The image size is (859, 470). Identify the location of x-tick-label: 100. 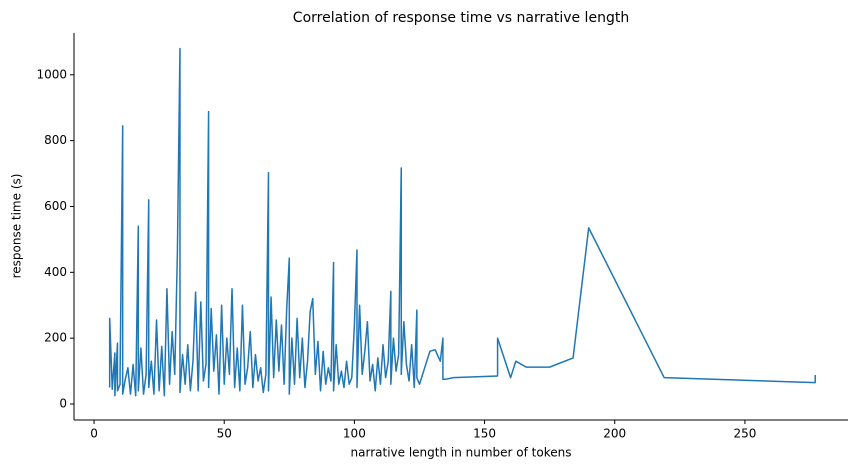
(354, 434).